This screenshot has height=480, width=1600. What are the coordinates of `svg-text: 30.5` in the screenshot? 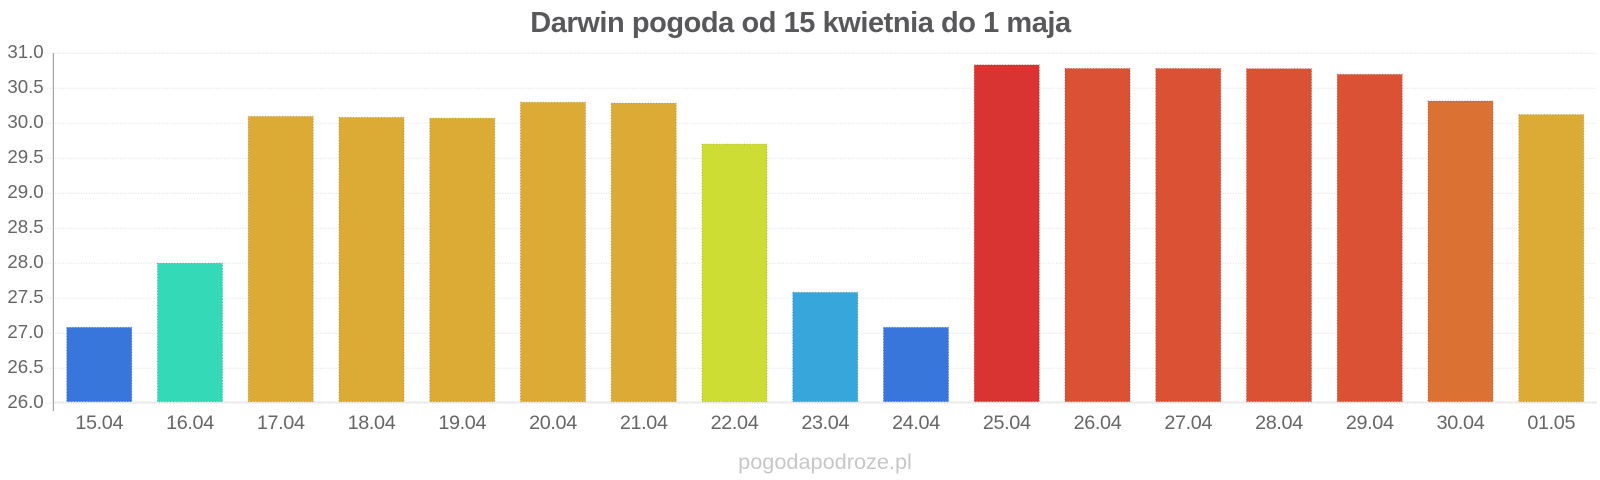 It's located at (25, 86).